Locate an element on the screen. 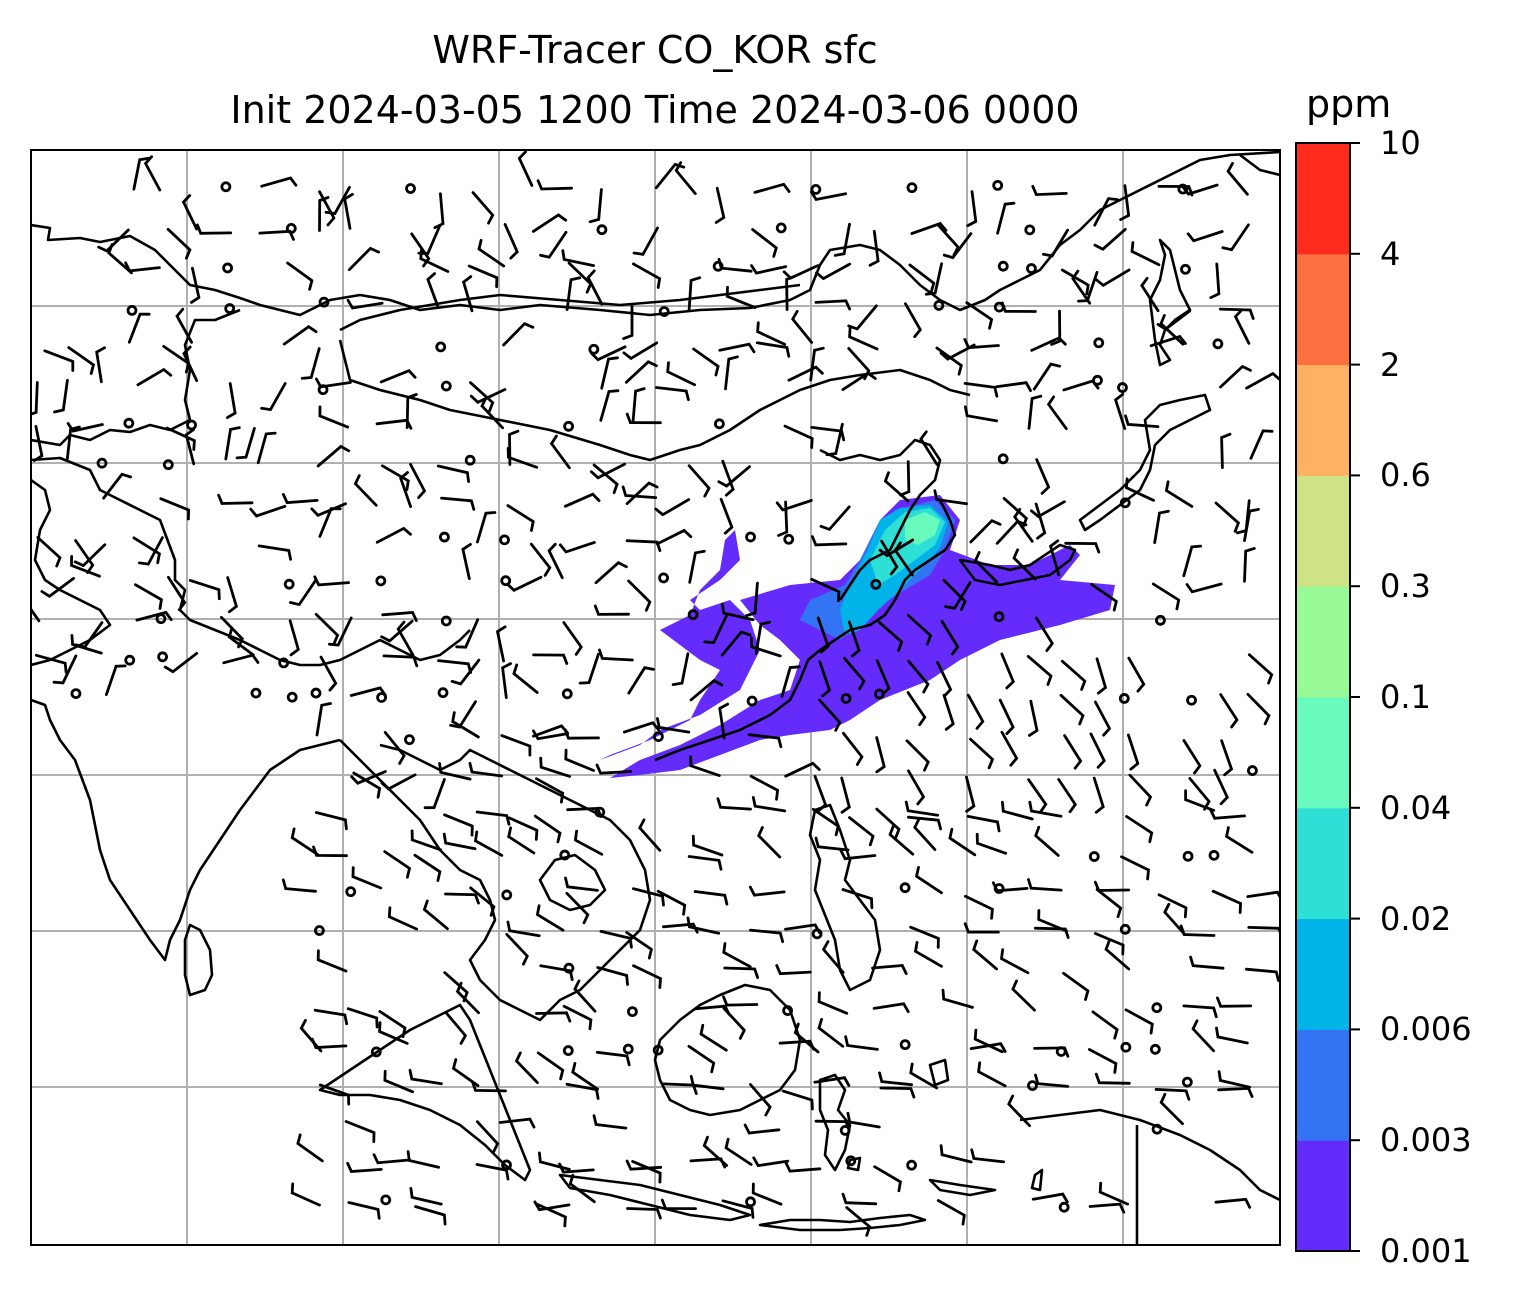 Image resolution: width=1528 pixels, height=1306 pixels. coast-china-north is located at coordinates (654, 400).